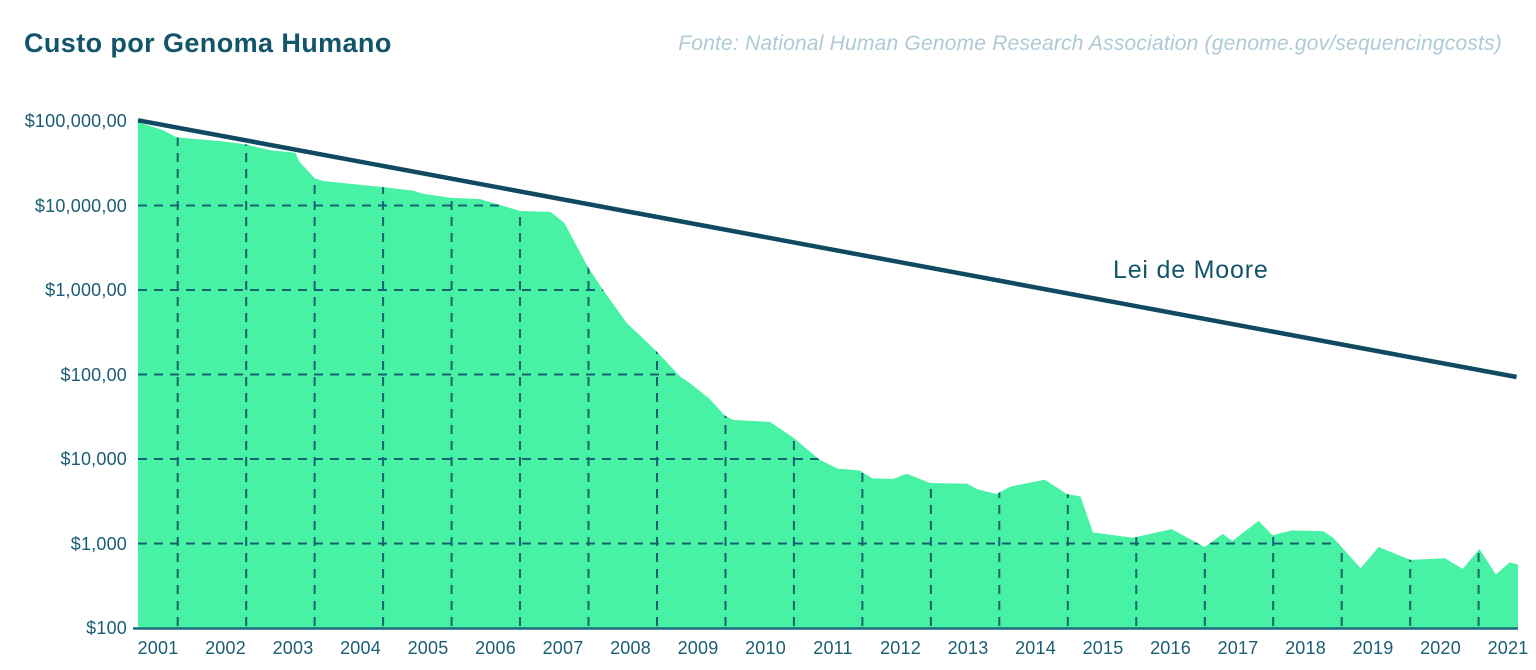 This screenshot has height=670, width=1536. I want to click on x-axis-tick-label: 2009, so click(698, 648).